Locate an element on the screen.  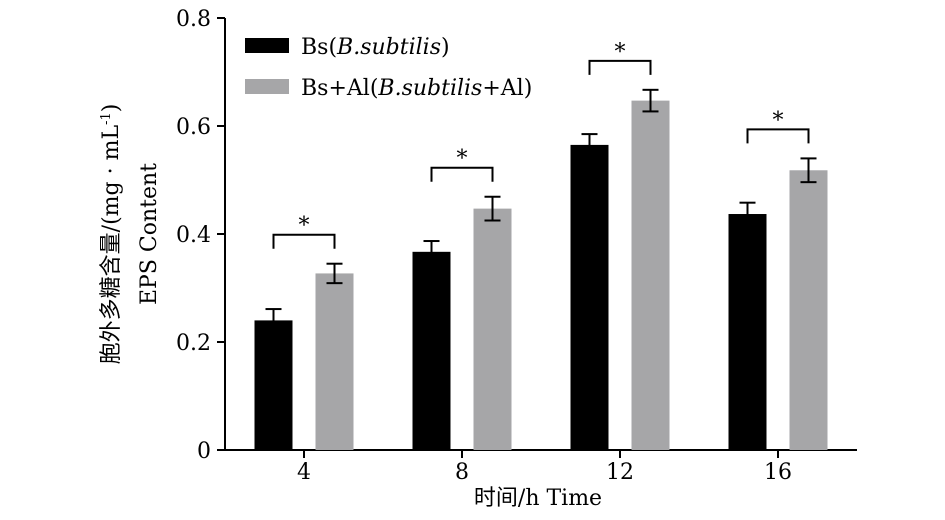
x-tick-label: 4 is located at coordinates (304, 472).